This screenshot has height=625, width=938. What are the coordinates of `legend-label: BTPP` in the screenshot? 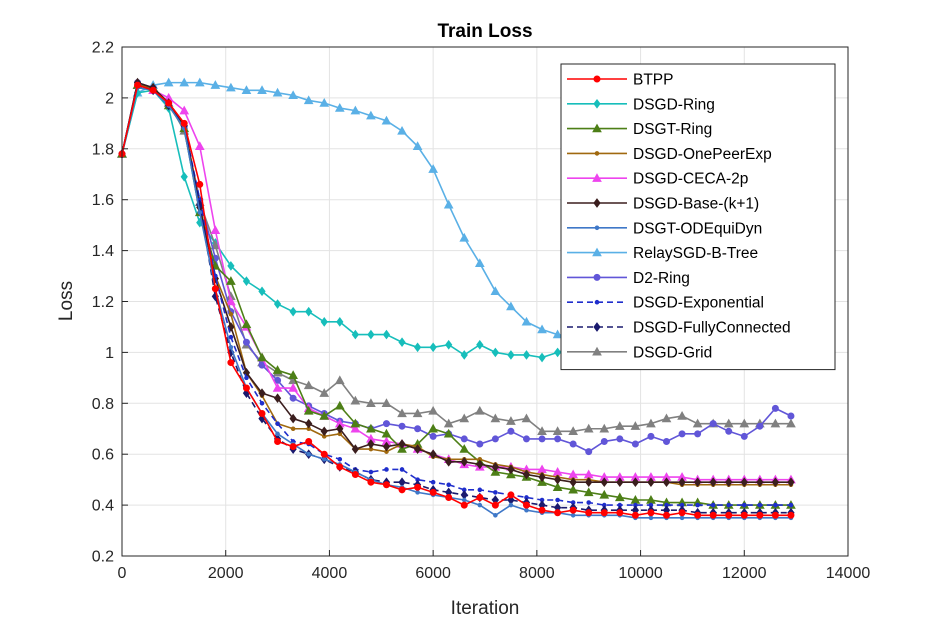 It's located at (653, 80).